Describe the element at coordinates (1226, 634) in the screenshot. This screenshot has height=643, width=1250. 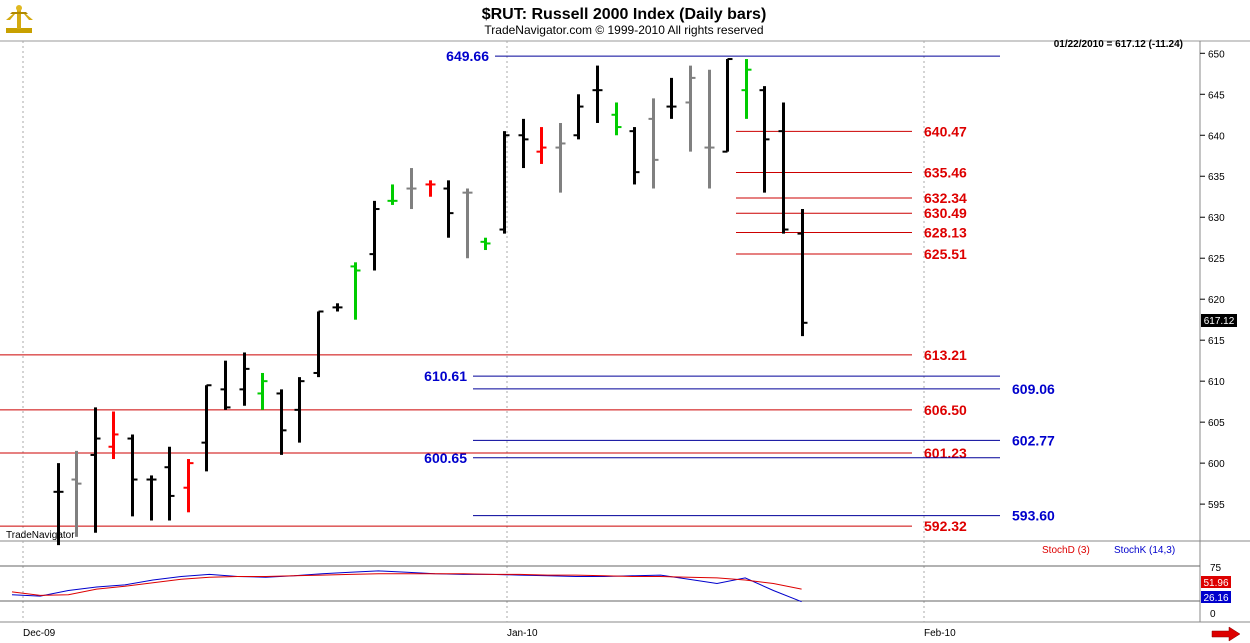
I see `right-arrow-icon` at that location.